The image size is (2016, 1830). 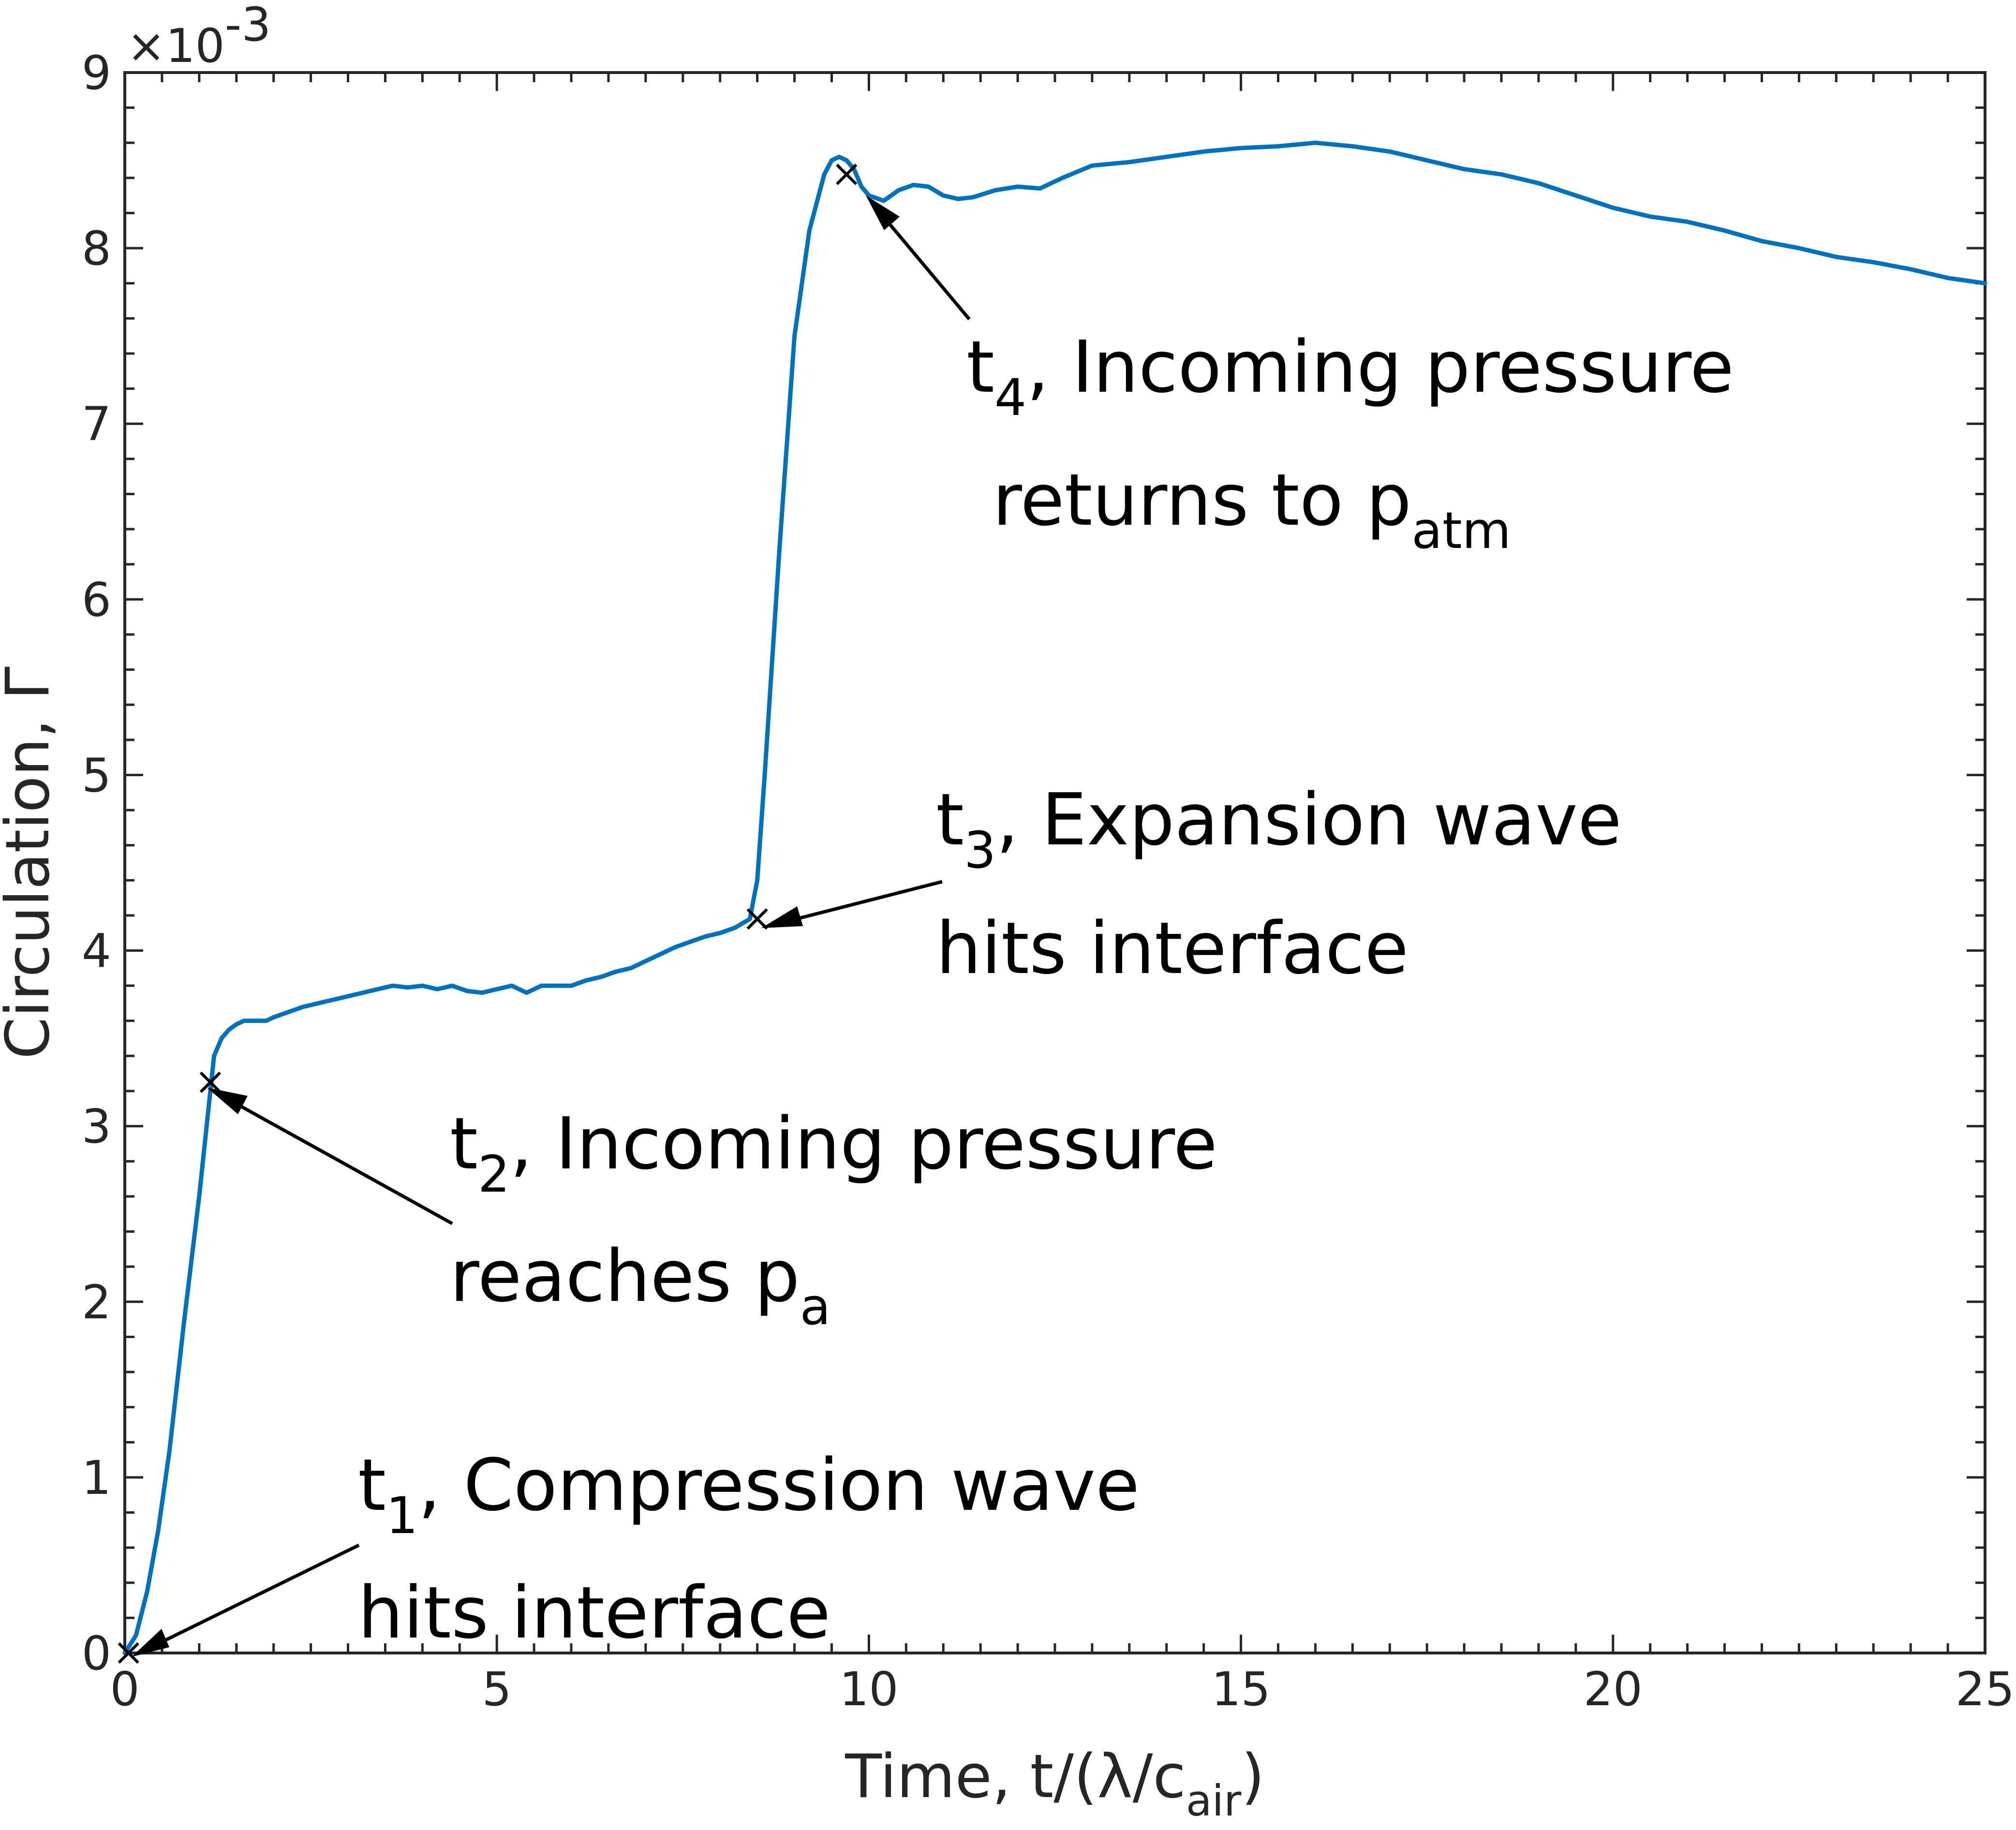 What do you see at coordinates (1202, 500) in the screenshot?
I see `annotation-t4-line2: returns to p` at bounding box center [1202, 500].